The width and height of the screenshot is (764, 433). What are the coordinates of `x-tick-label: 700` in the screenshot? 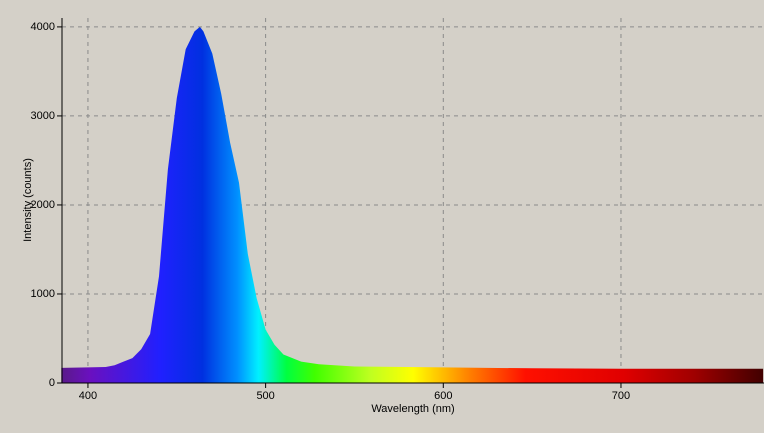 It's located at (621, 396).